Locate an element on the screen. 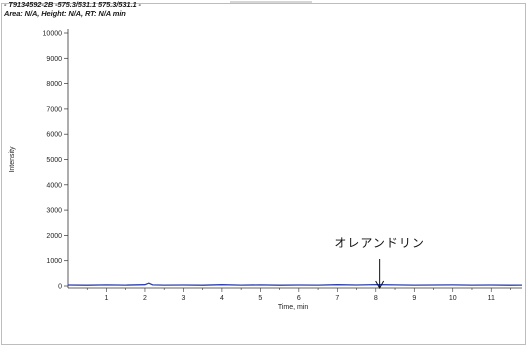 This screenshot has height=349, width=528. annotation-arrow-head is located at coordinates (380, 285).